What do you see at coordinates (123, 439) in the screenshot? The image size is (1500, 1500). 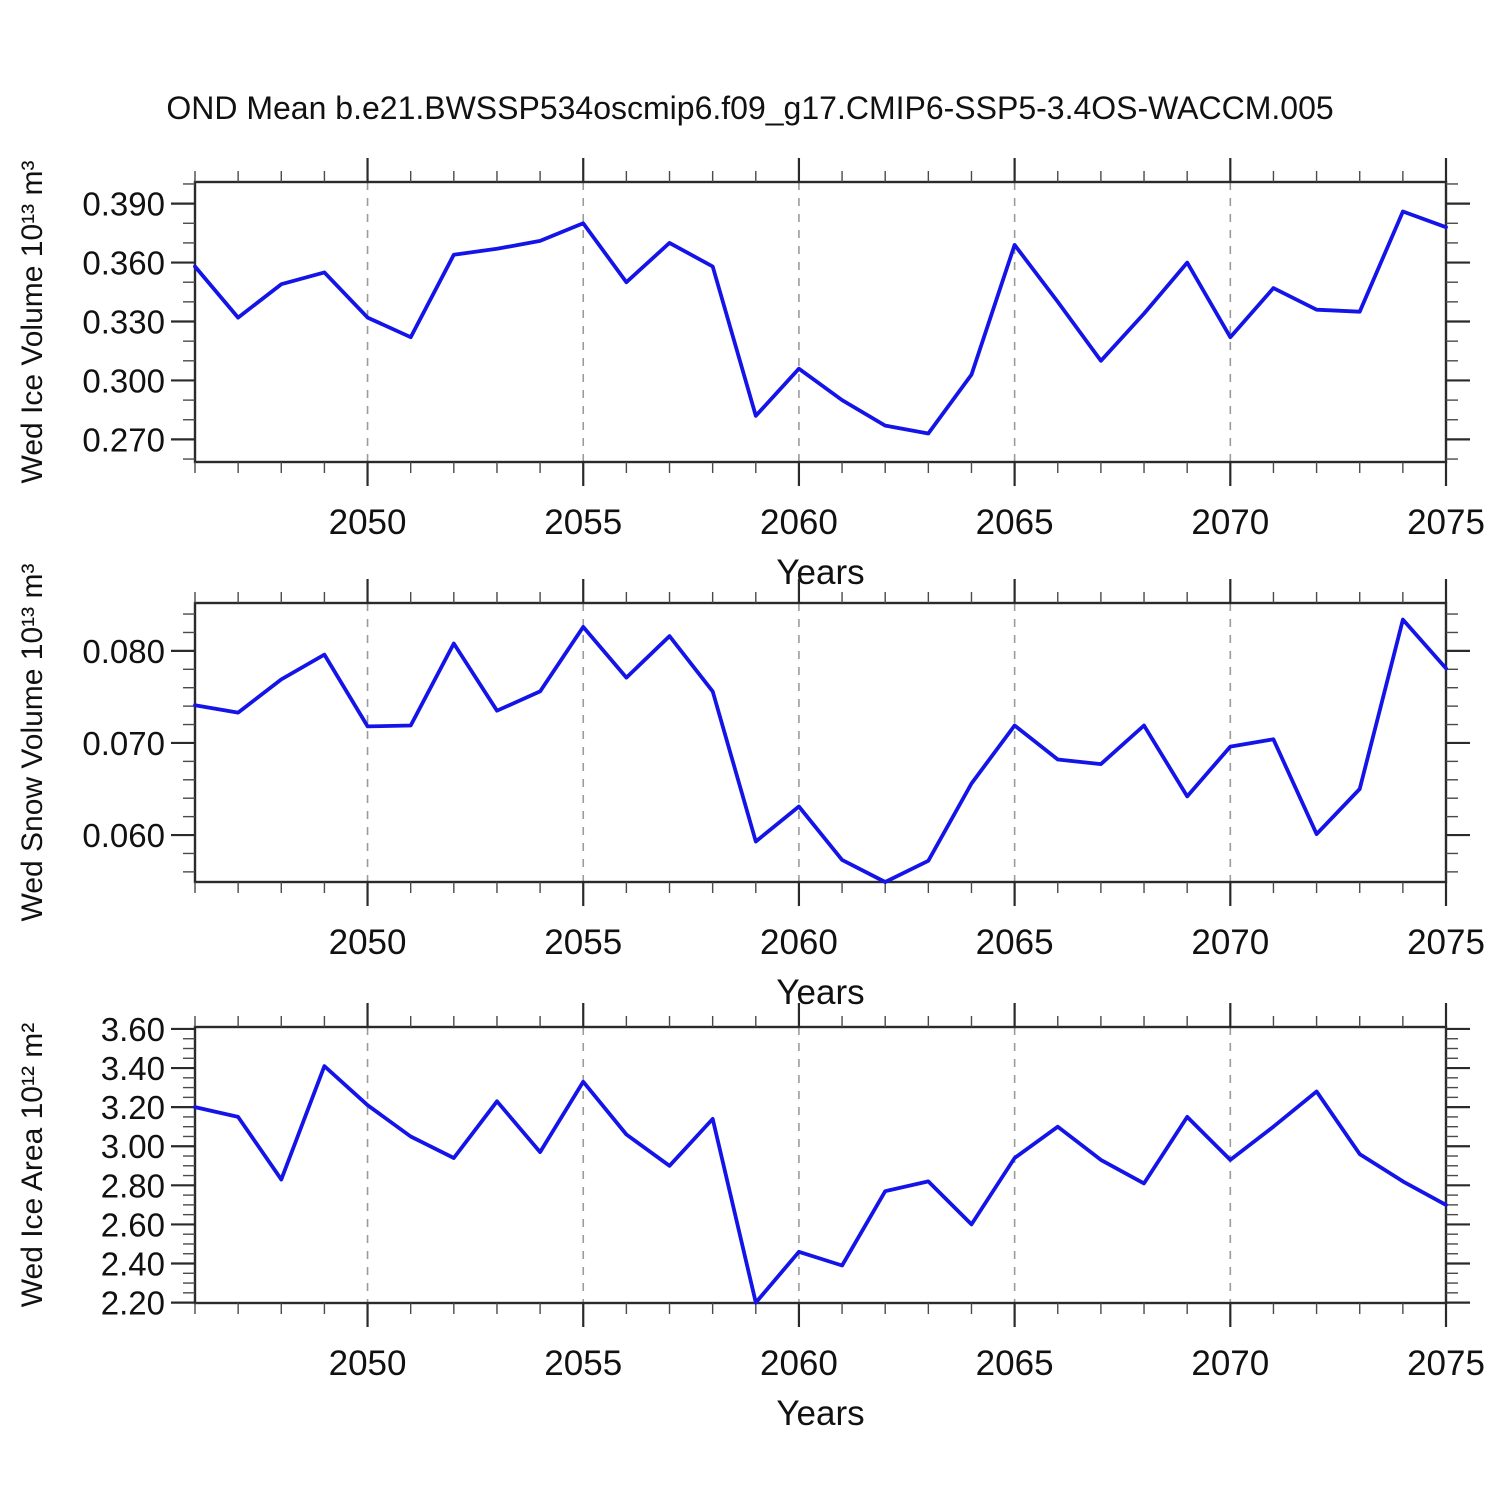 I see `y-tick-label: 0.270` at bounding box center [123, 439].